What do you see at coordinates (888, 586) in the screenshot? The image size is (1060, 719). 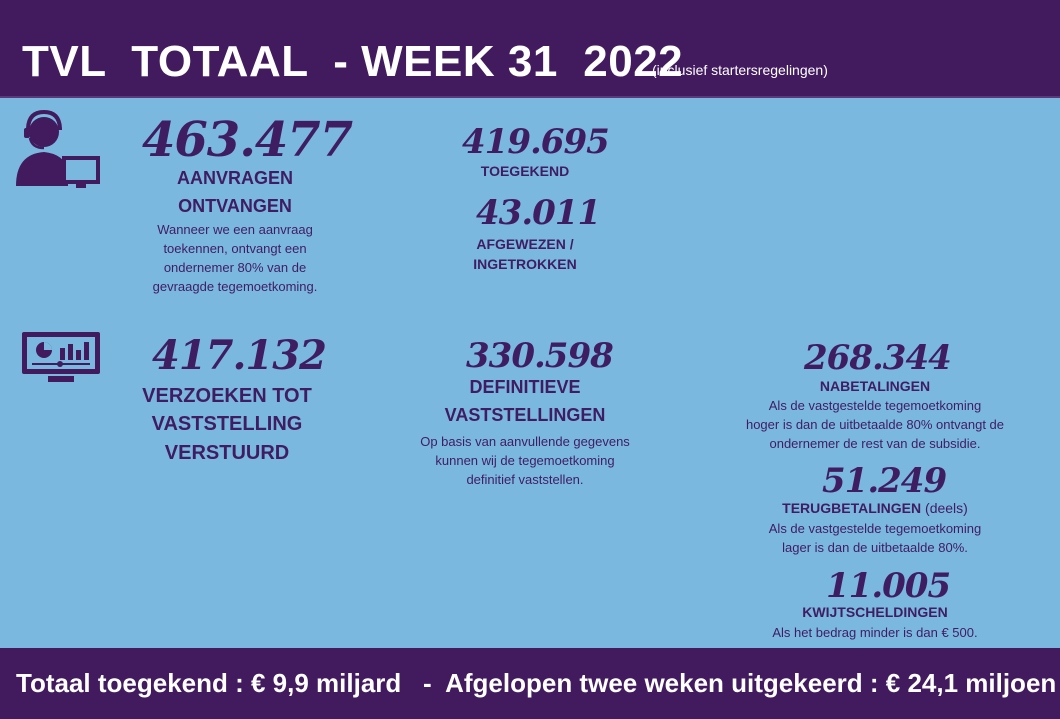 I see `kwijtscheldingen-value: 11.005` at bounding box center [888, 586].